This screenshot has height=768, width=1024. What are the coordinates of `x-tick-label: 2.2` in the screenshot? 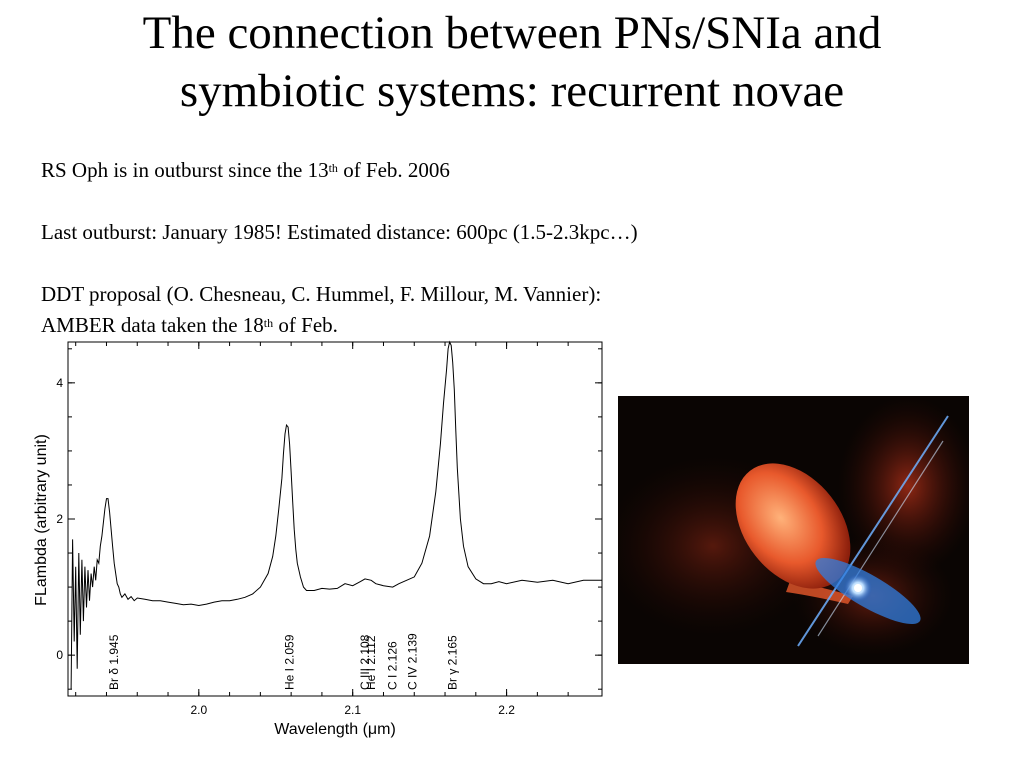 It's located at (506, 710).